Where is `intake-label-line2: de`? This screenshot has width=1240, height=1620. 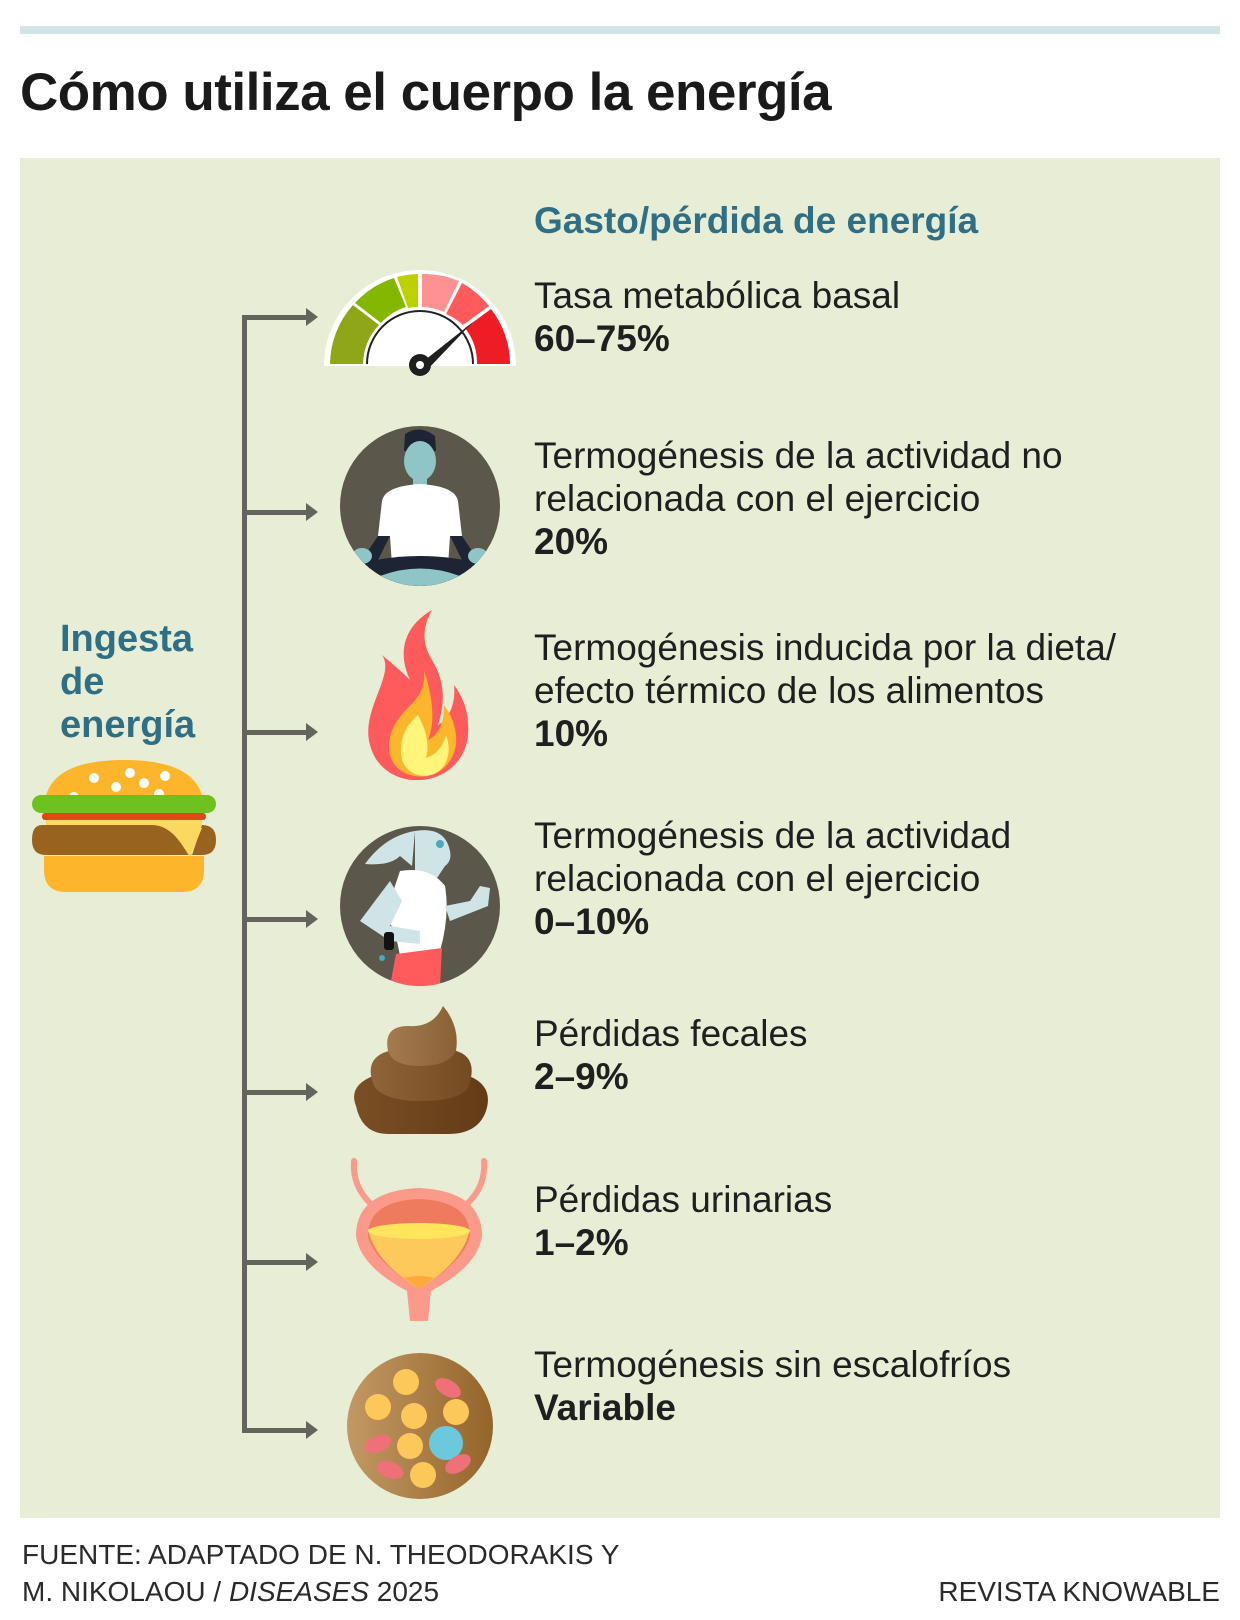
intake-label-line2: de is located at coordinates (82, 682).